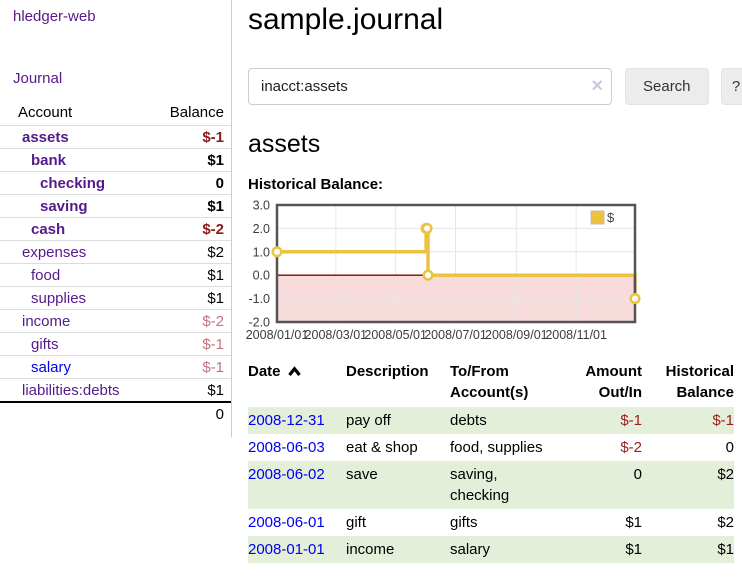 This screenshot has width=742, height=582. I want to click on account-link: salary, so click(51, 367).